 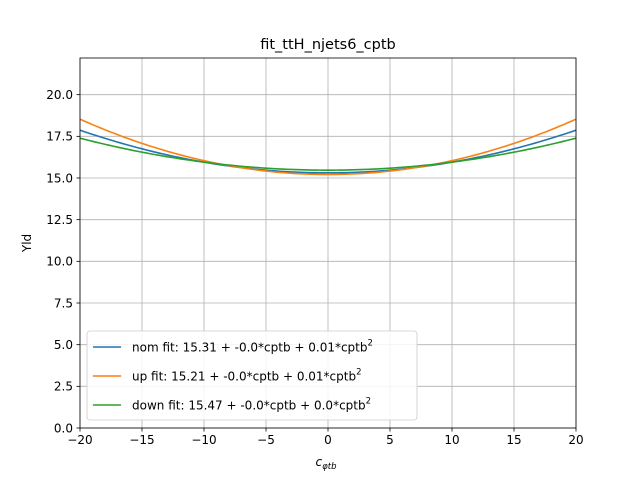 I want to click on x-tick-label: 10, so click(x=451, y=440).